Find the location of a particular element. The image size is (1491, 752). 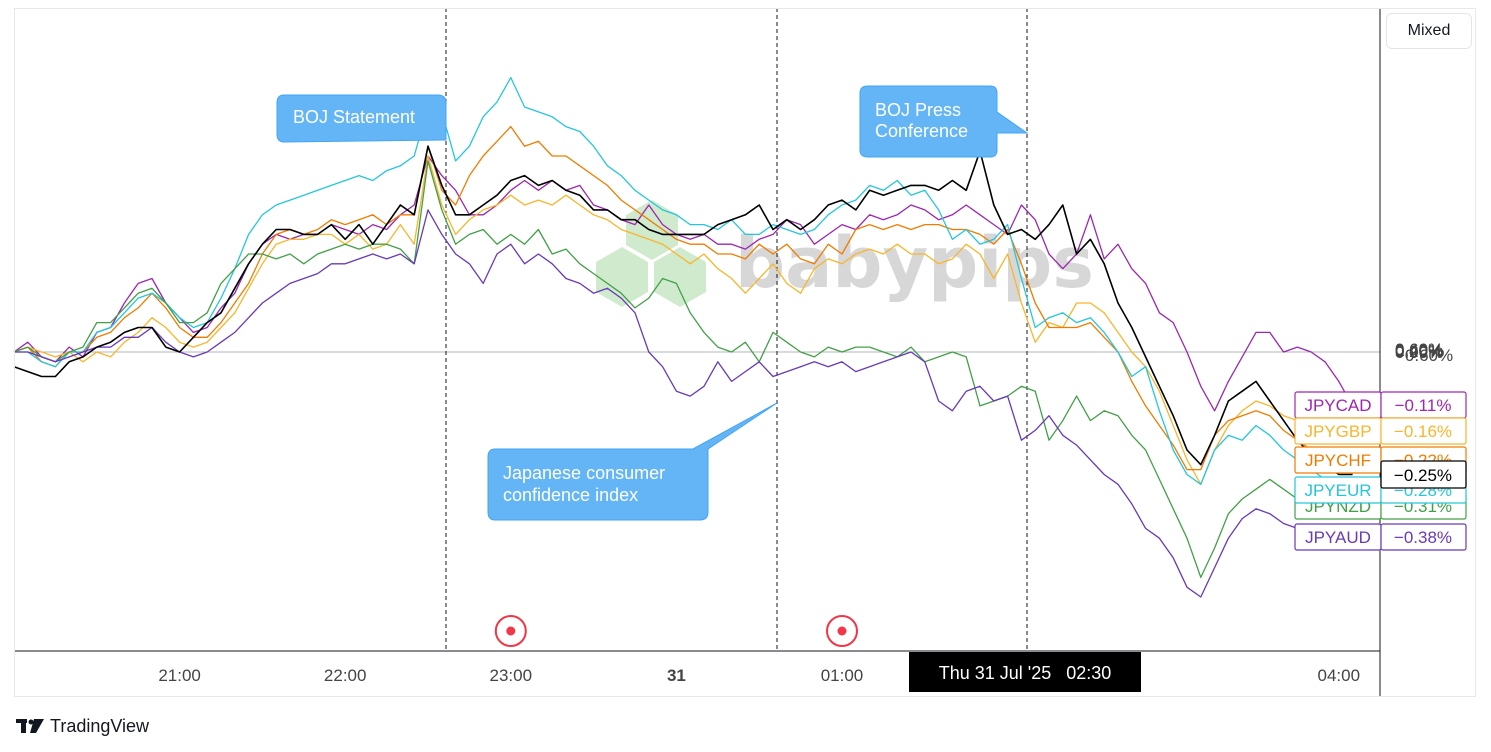

crosshair-time-label: Thu 31 Jul '25 02:30 is located at coordinates (1025, 672).